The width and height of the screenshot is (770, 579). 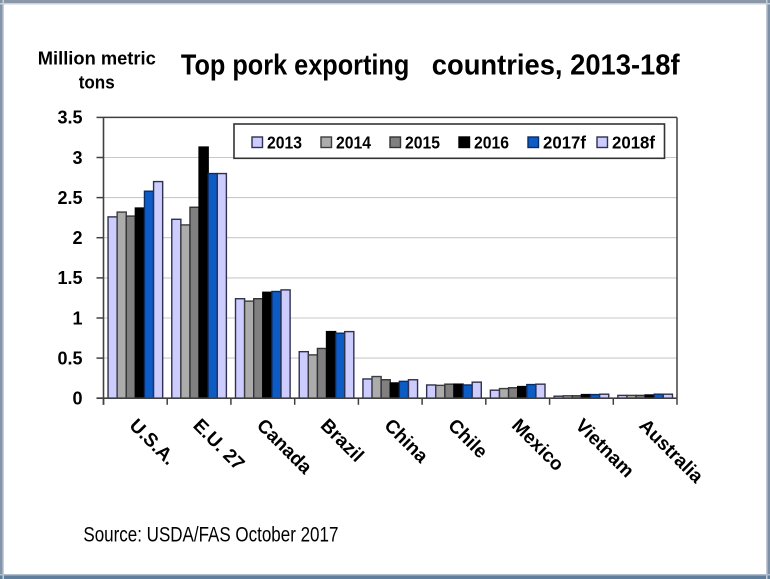 What do you see at coordinates (77, 238) in the screenshot?
I see `svg-text: 2` at bounding box center [77, 238].